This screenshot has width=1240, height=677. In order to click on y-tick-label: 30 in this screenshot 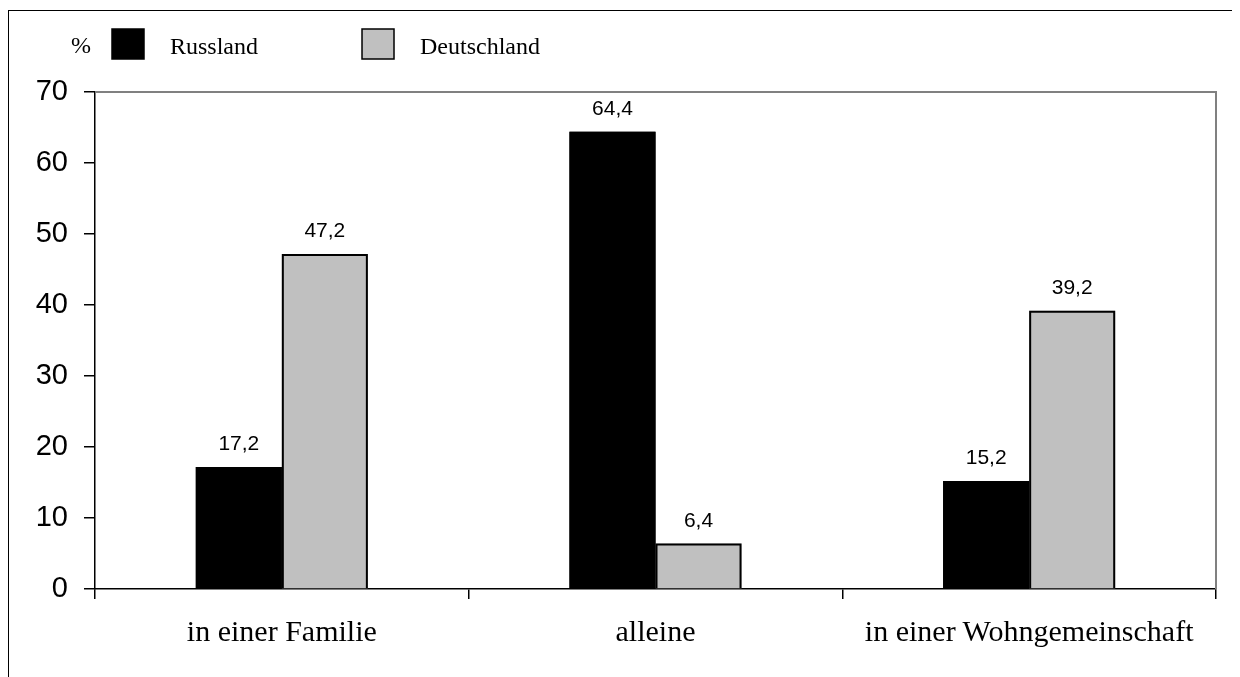, I will do `click(51, 374)`.